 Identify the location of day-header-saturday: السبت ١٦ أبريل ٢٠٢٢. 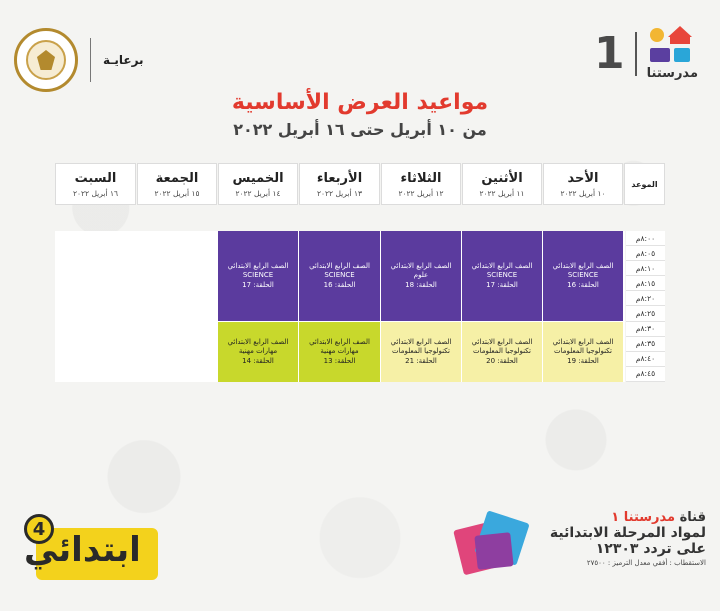
(95, 184).